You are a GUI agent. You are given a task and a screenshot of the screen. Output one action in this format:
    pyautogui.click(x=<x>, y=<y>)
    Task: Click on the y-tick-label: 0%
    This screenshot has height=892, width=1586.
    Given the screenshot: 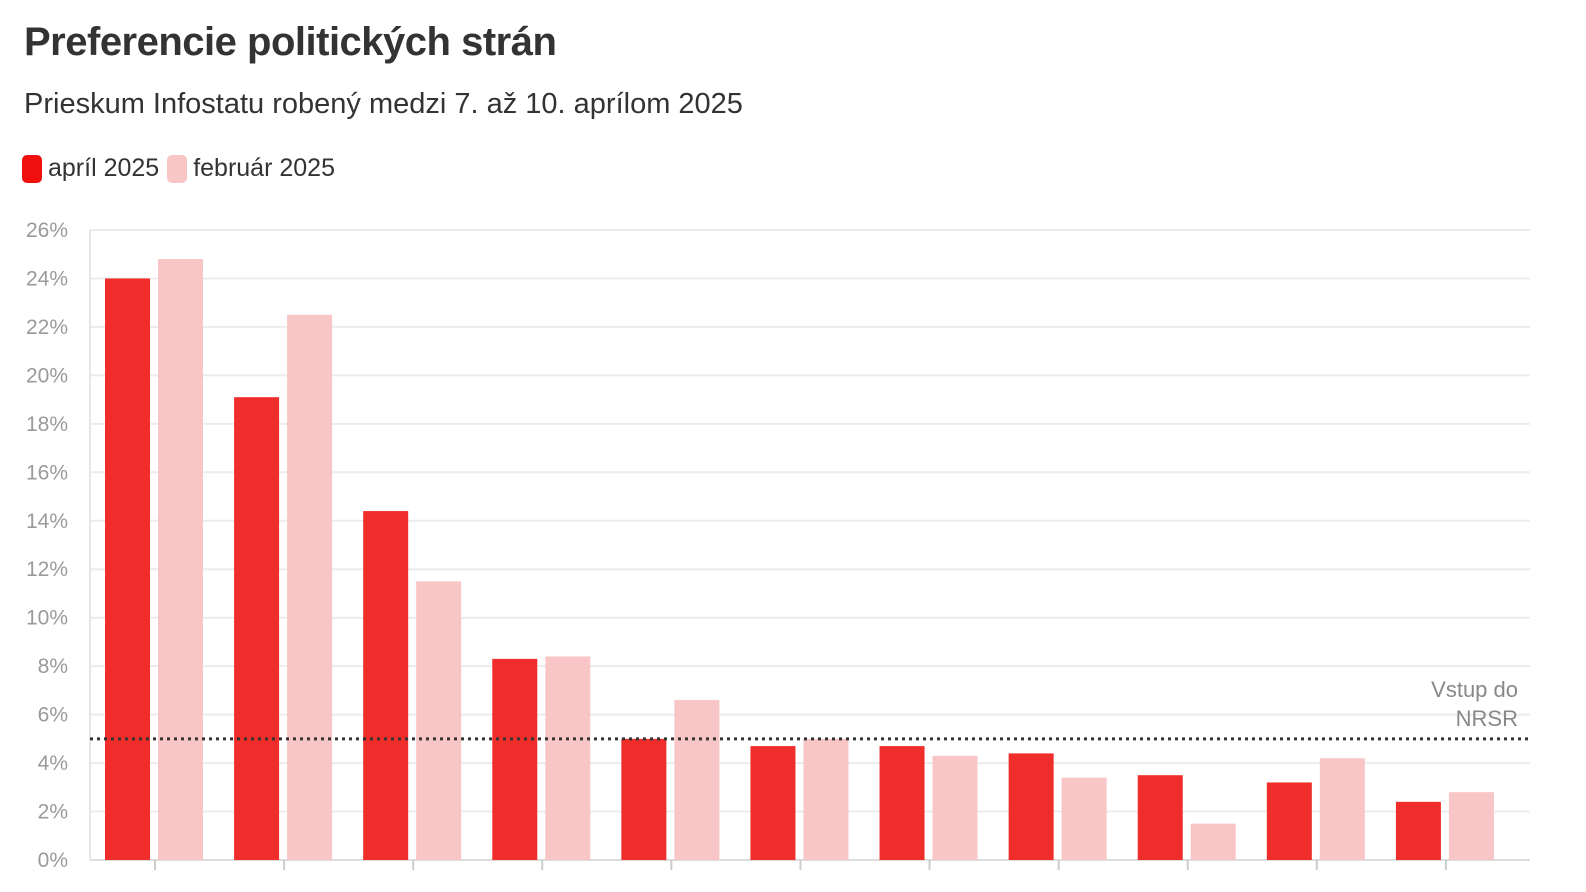 What is the action you would take?
    pyautogui.click(x=53, y=860)
    